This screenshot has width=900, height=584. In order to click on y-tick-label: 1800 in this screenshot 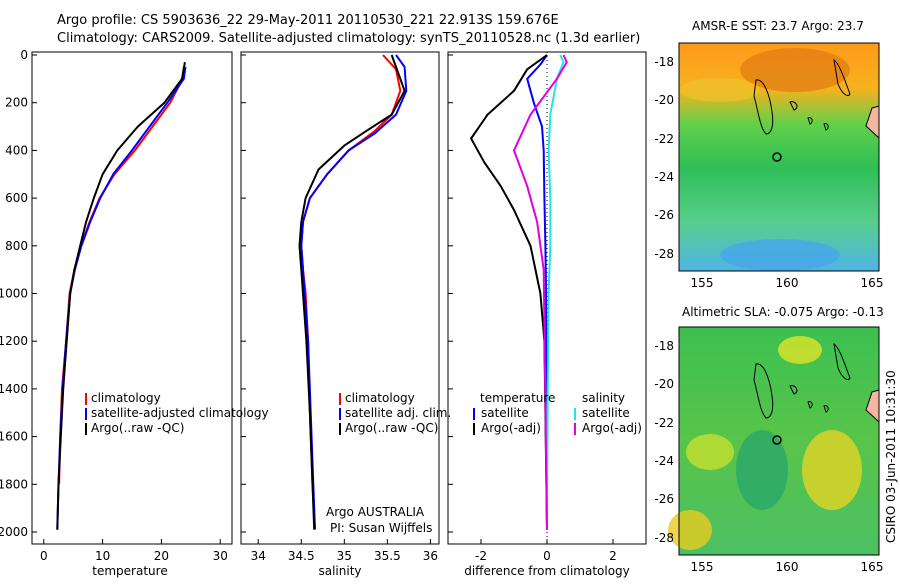, I will do `click(14, 484)`.